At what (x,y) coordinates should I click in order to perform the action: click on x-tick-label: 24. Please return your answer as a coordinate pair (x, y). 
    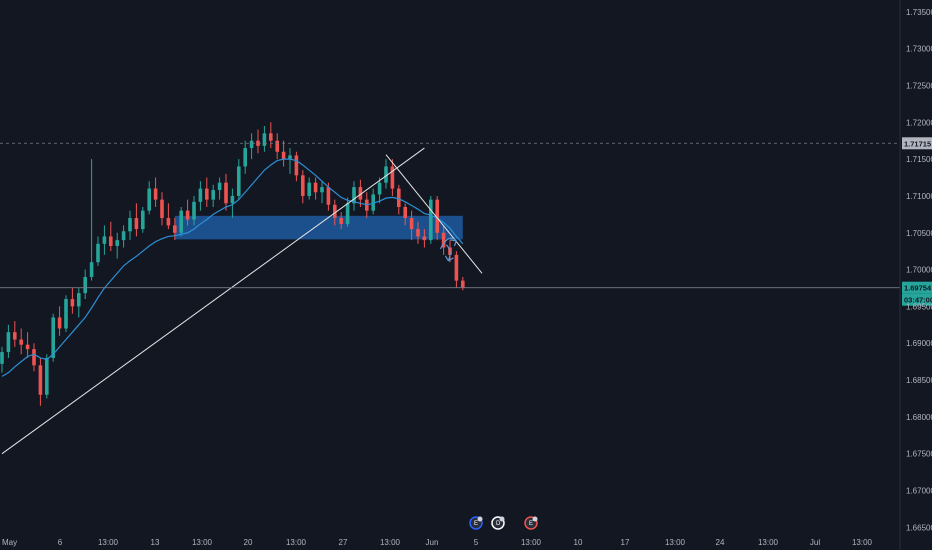
    Looking at the image, I should click on (720, 542).